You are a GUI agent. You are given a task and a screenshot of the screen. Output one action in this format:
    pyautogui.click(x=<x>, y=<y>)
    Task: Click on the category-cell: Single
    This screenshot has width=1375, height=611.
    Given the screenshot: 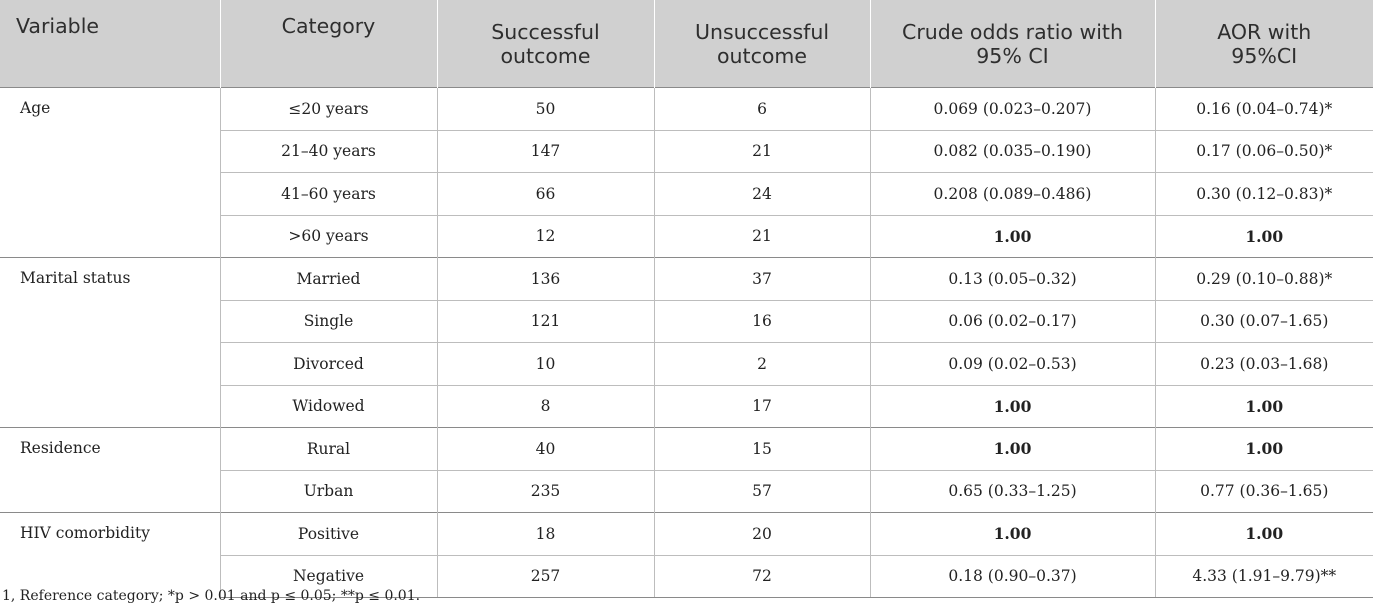 What is the action you would take?
    pyautogui.click(x=328, y=321)
    